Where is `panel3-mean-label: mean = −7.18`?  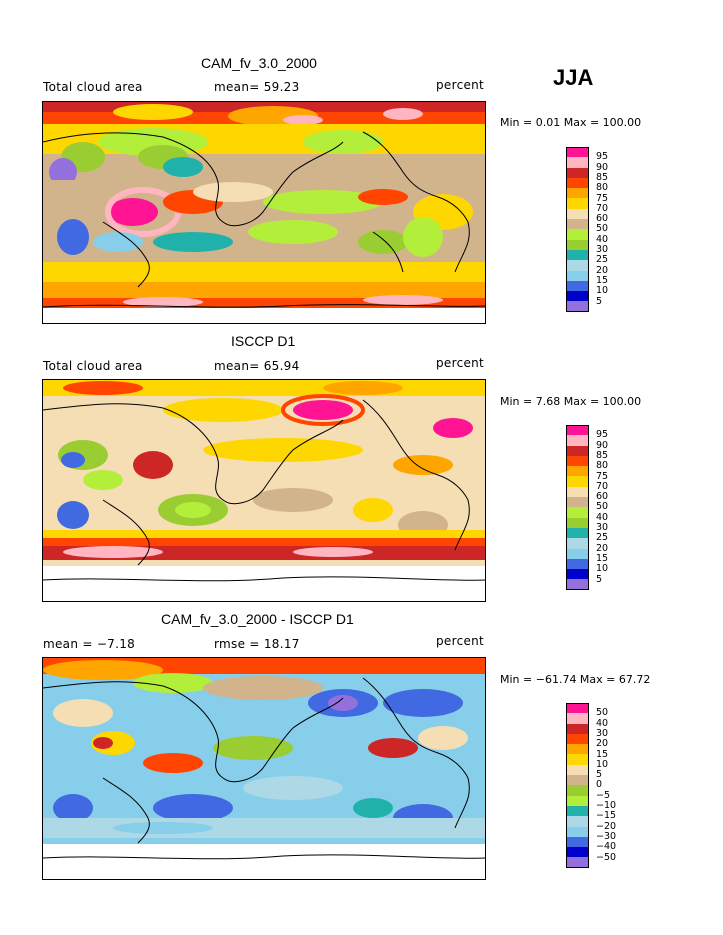
panel3-mean-label: mean = −7.18 is located at coordinates (89, 644).